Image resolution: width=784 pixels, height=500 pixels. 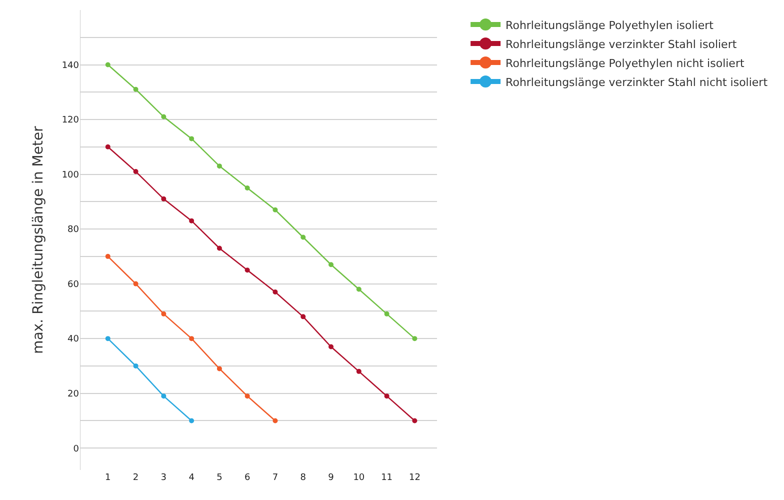 What do you see at coordinates (191, 478) in the screenshot?
I see `x-tick-label: 4` at bounding box center [191, 478].